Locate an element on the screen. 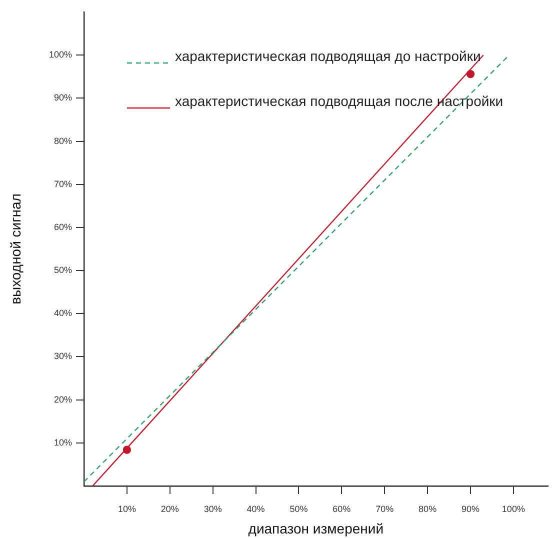  x-tick-label: 10% is located at coordinates (127, 509).